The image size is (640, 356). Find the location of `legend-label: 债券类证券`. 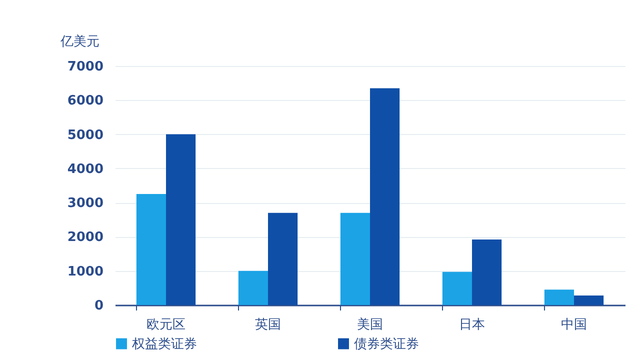

legend-label: 债券类证券 is located at coordinates (386, 344).